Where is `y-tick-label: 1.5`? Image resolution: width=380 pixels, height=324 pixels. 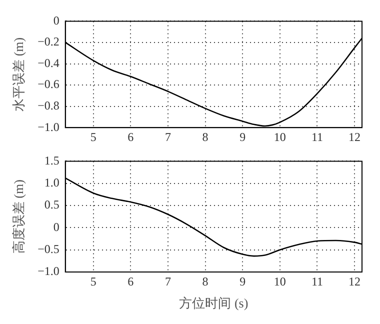
y-tick-label: 1.5 is located at coordinates (52, 160).